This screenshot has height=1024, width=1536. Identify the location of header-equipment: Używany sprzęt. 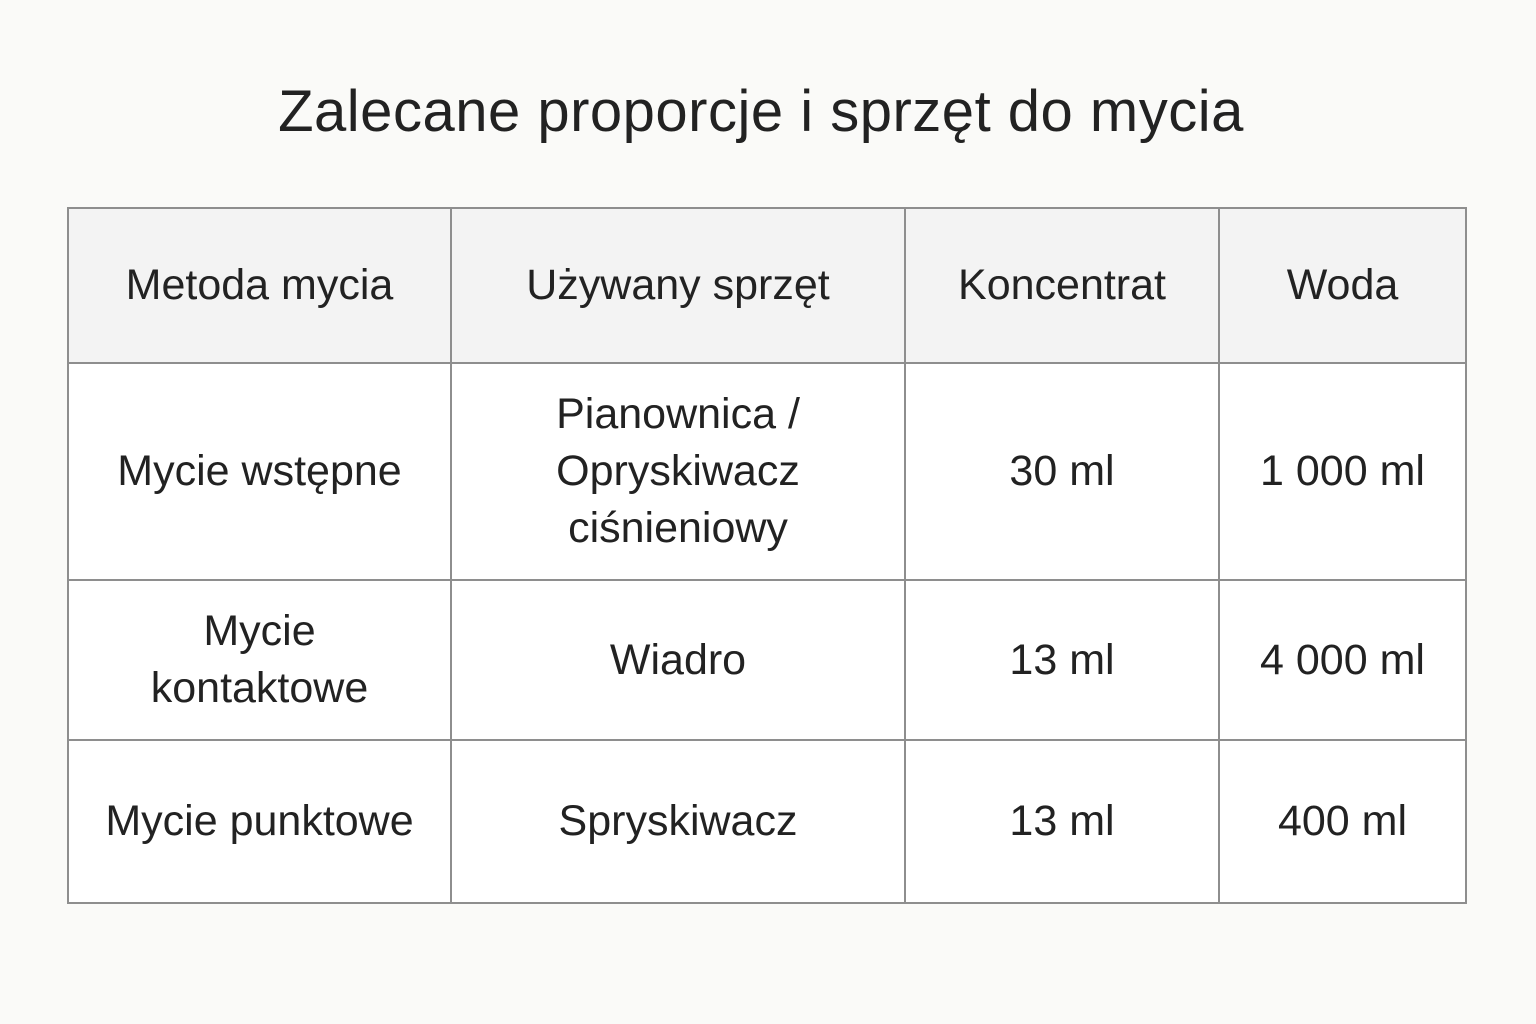
(678, 285).